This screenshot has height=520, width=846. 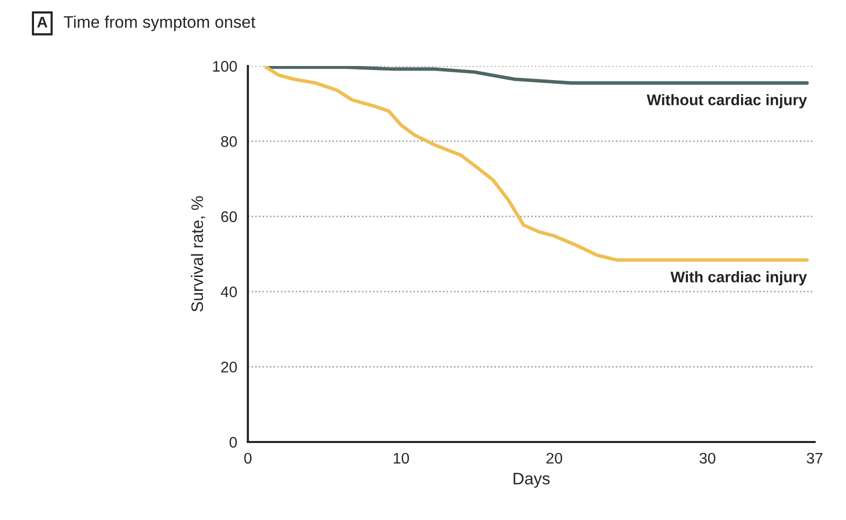 What do you see at coordinates (229, 216) in the screenshot?
I see `y-tick-label: 60` at bounding box center [229, 216].